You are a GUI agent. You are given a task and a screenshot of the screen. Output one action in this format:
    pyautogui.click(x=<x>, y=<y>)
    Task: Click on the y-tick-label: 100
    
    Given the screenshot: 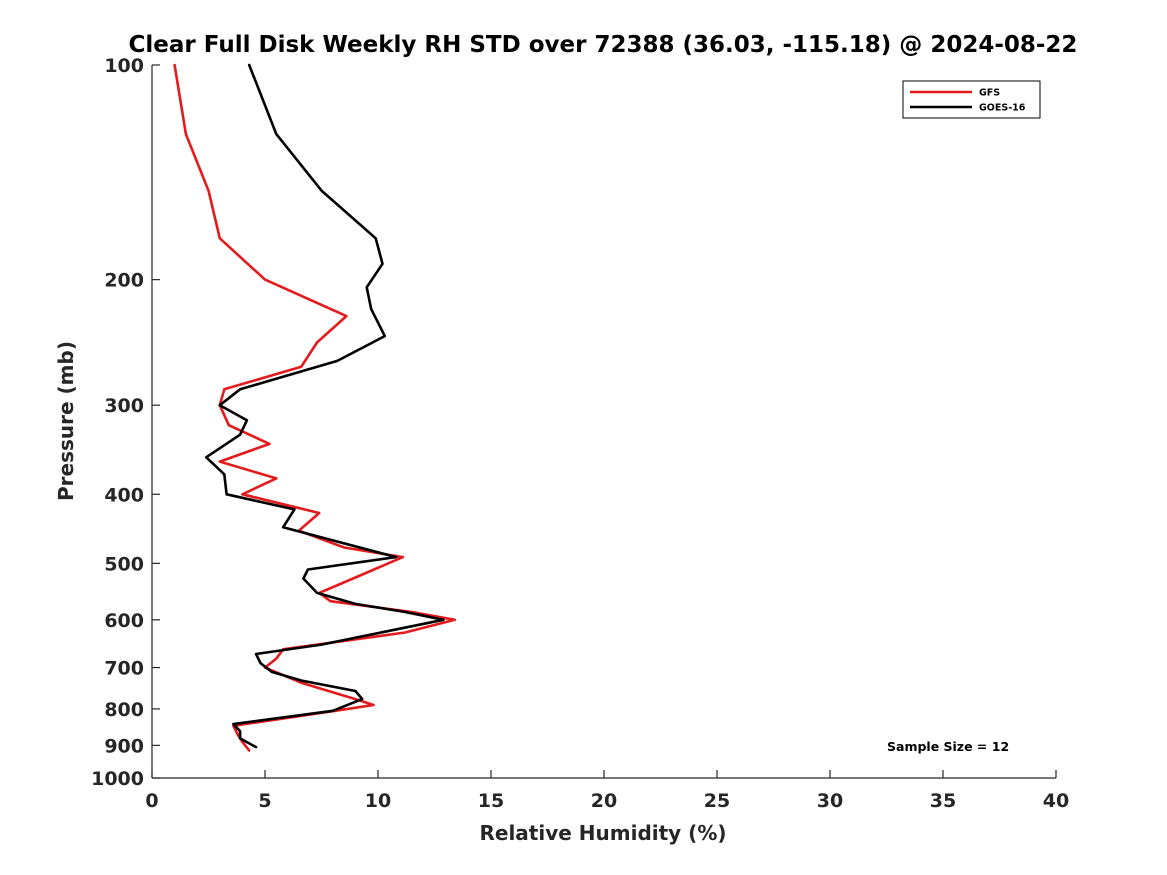 What is the action you would take?
    pyautogui.click(x=124, y=66)
    